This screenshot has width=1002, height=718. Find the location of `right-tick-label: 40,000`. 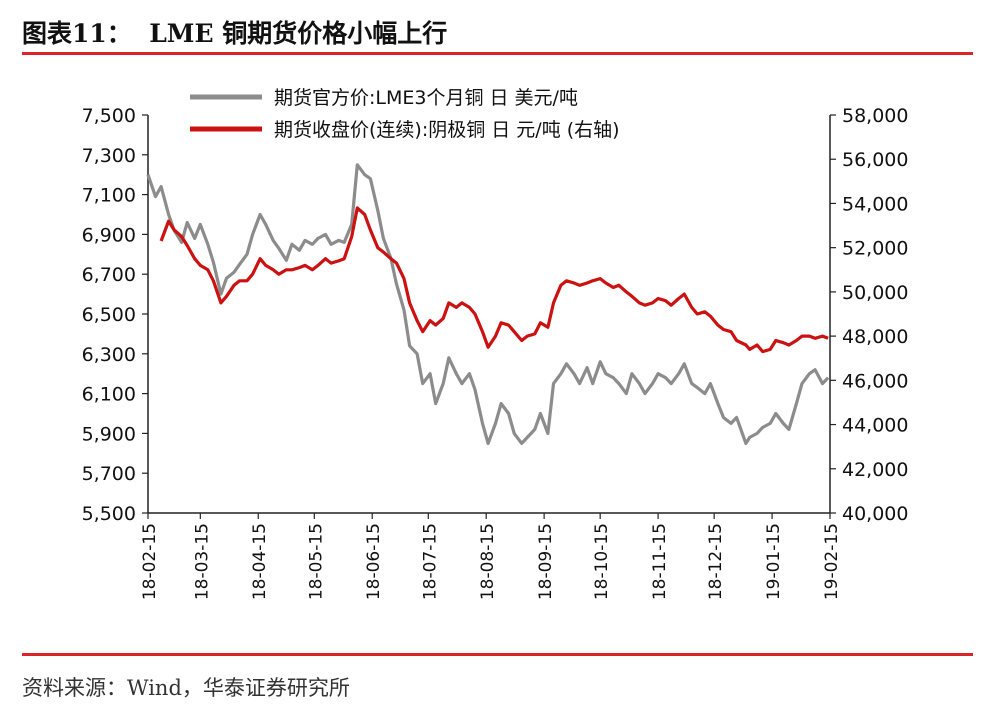

right-tick-label: 40,000 is located at coordinates (875, 514).